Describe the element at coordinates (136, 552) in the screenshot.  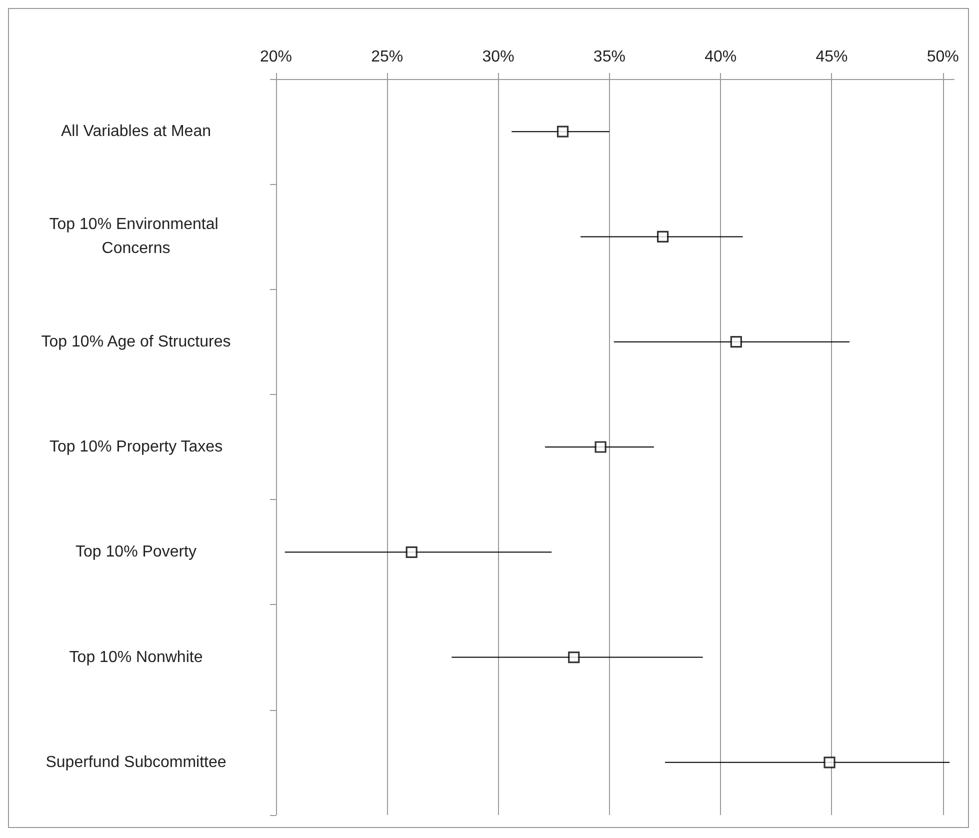
I see `y-tick-label: Top 10% Poverty` at that location.